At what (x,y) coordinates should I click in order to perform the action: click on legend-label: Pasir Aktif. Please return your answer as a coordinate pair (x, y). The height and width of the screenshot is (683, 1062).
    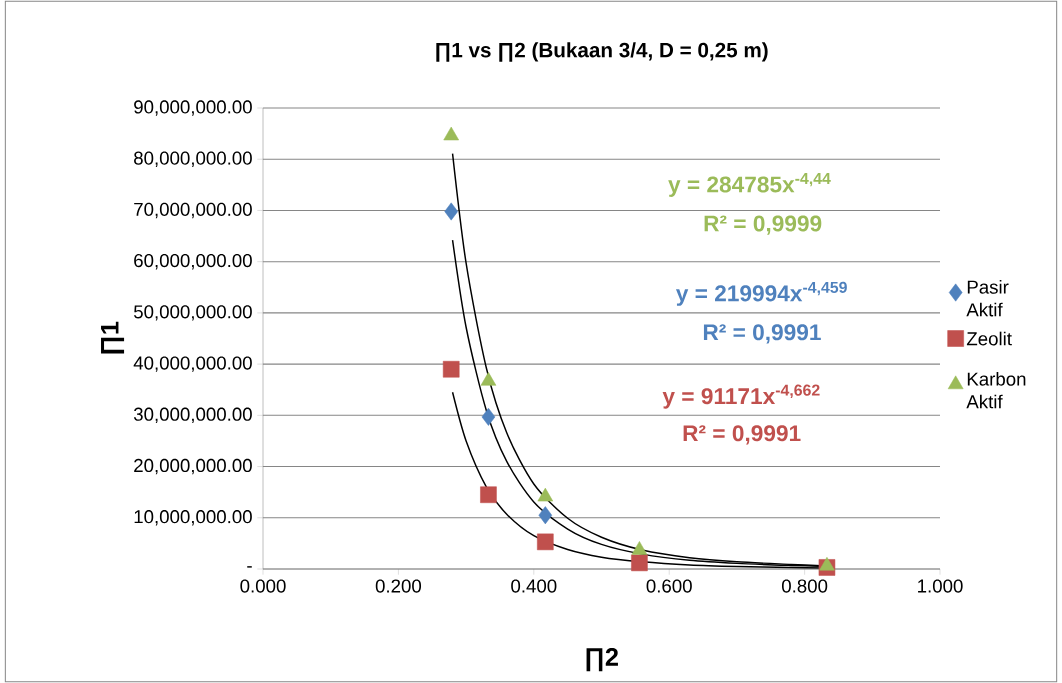
    Looking at the image, I should click on (987, 298).